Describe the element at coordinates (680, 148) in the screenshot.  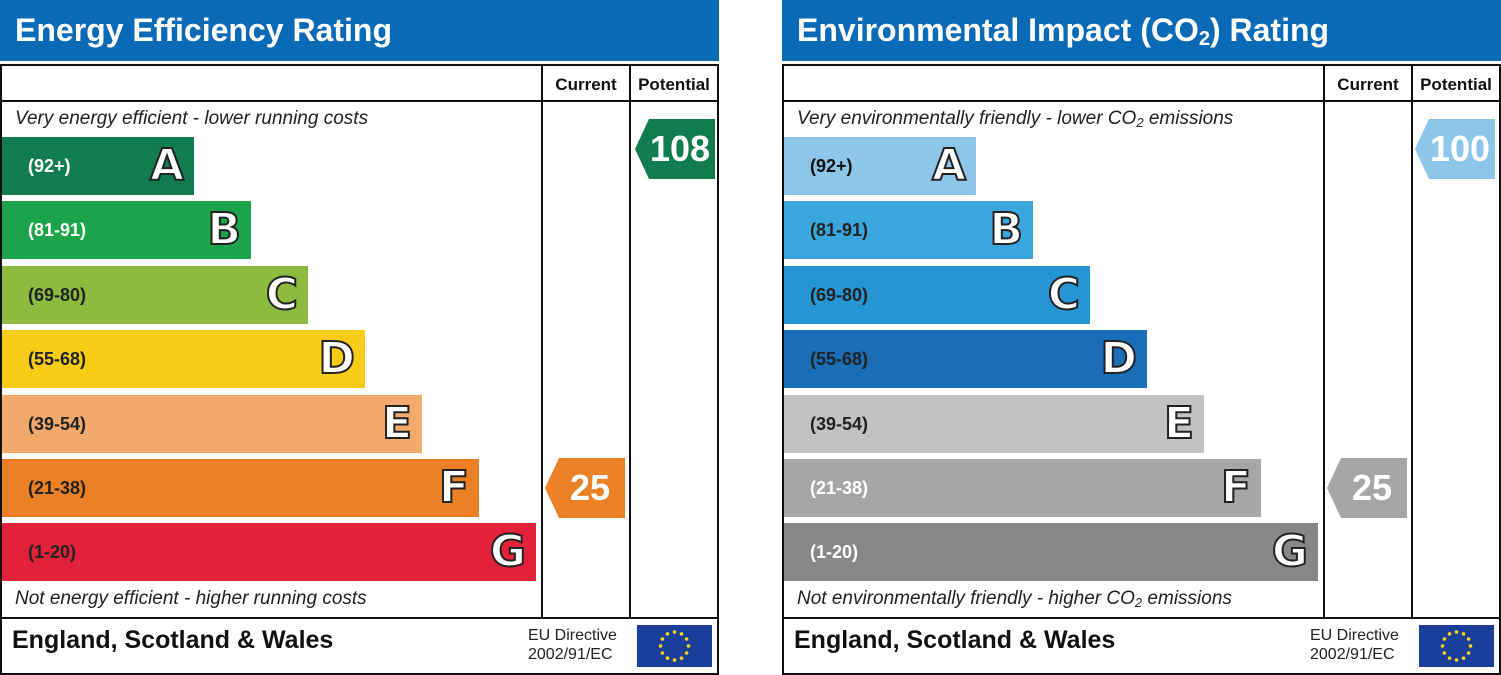
I see `potential-rating-value: 108` at that location.